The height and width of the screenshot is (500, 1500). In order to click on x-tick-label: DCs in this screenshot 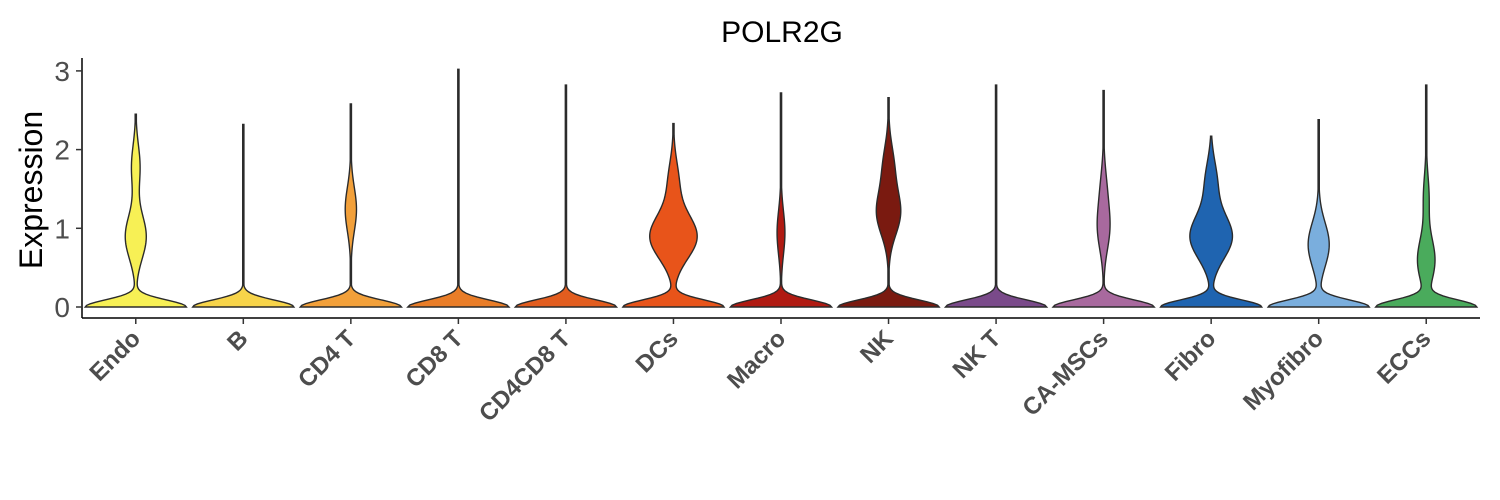, I will do `click(657, 351)`.